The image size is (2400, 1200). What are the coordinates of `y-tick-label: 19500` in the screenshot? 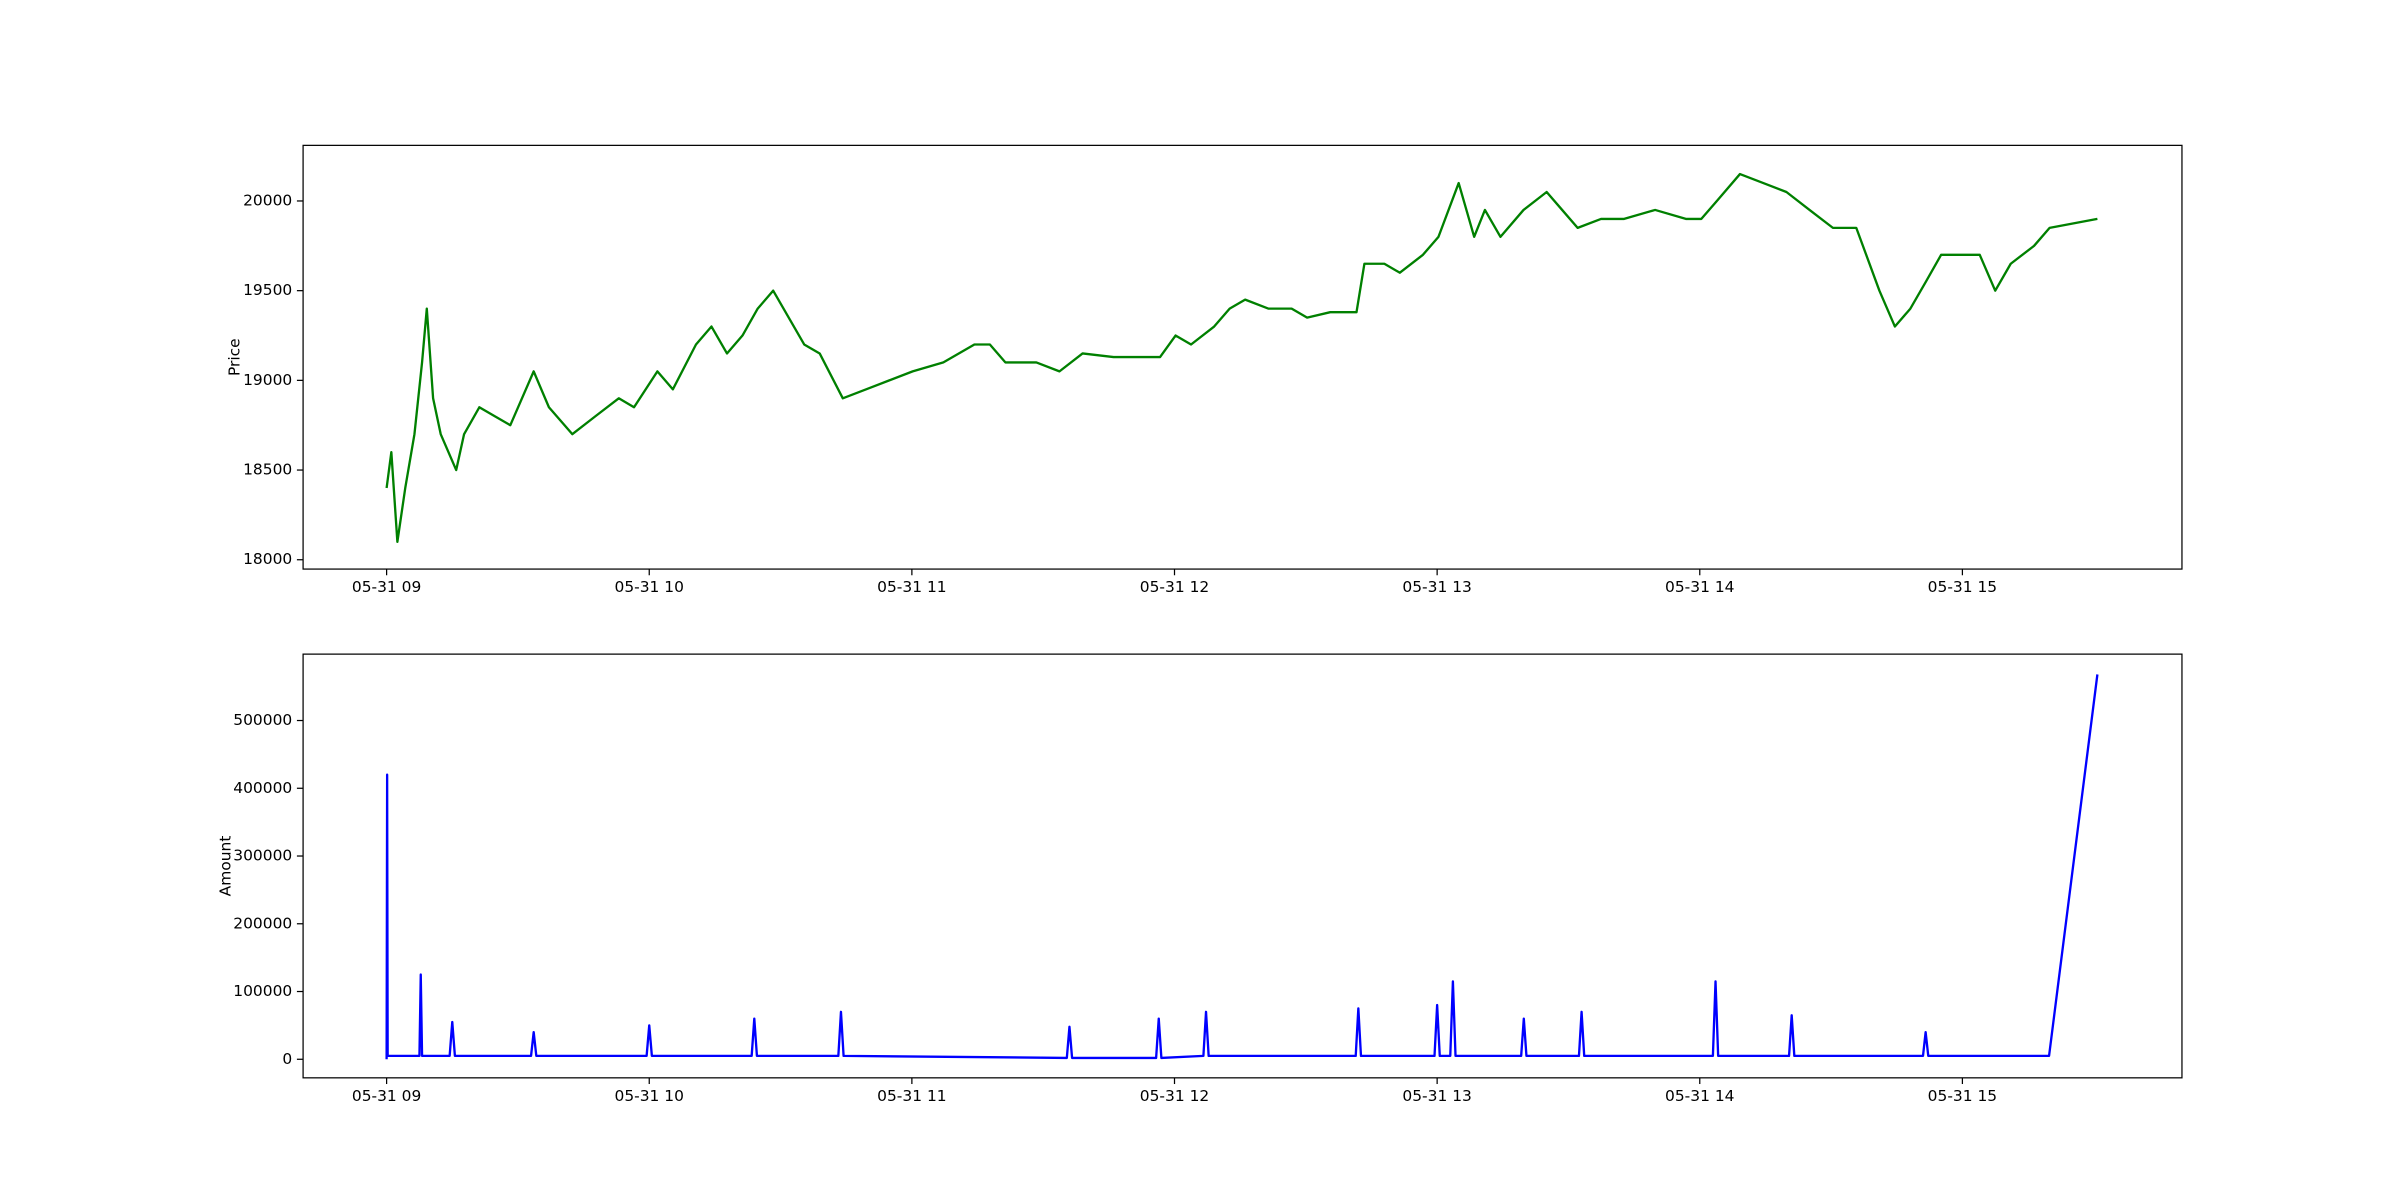 It's located at (267, 290).